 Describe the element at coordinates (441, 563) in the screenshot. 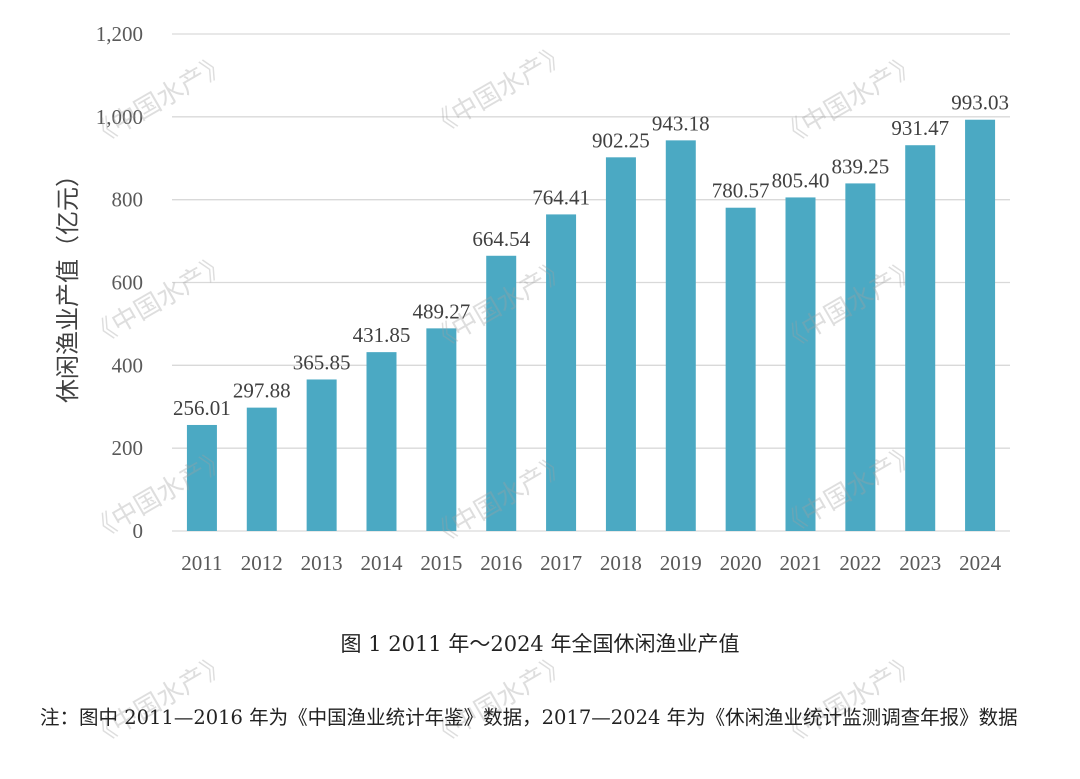

I see `x-tick-label: 2015` at that location.